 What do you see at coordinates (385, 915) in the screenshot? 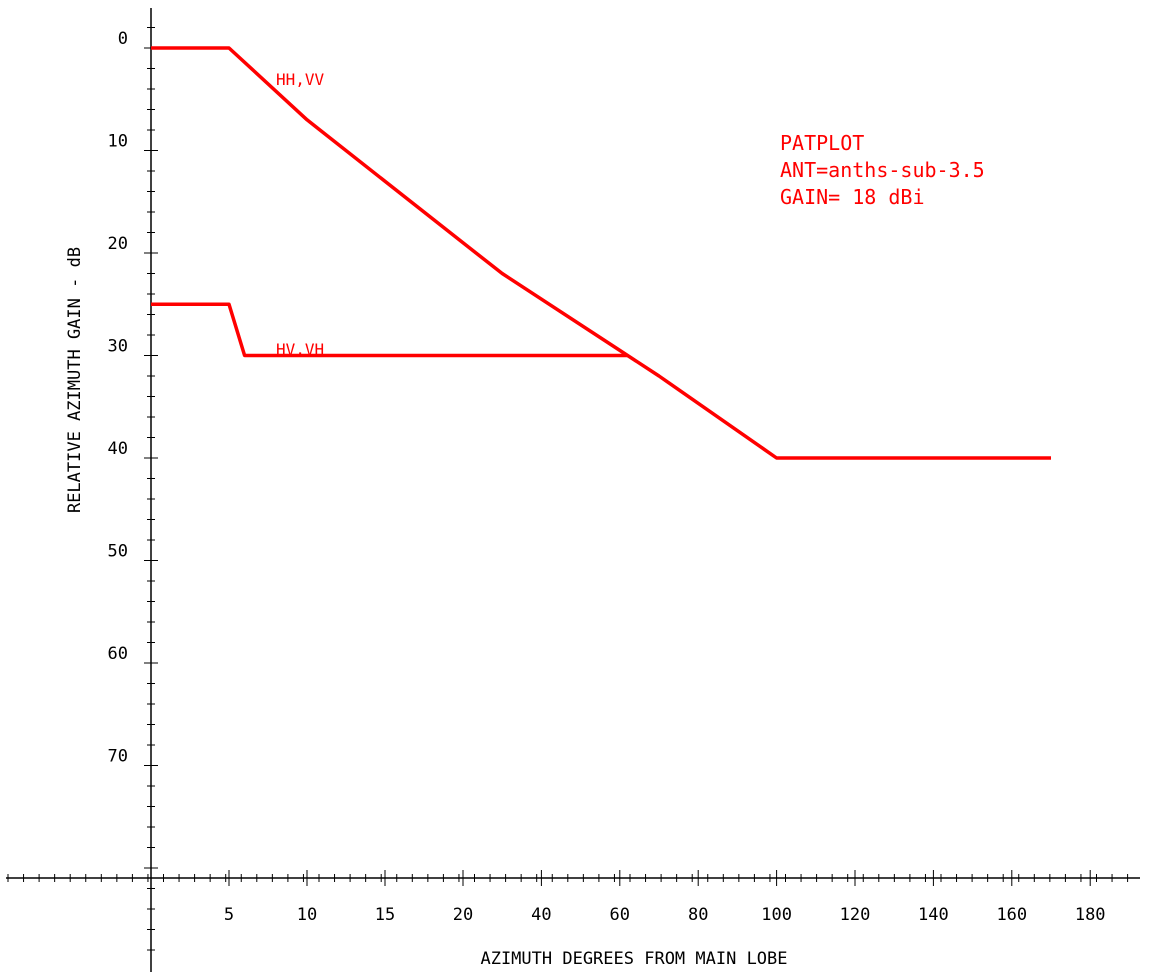
I see `x-tick-label: 15` at bounding box center [385, 915].